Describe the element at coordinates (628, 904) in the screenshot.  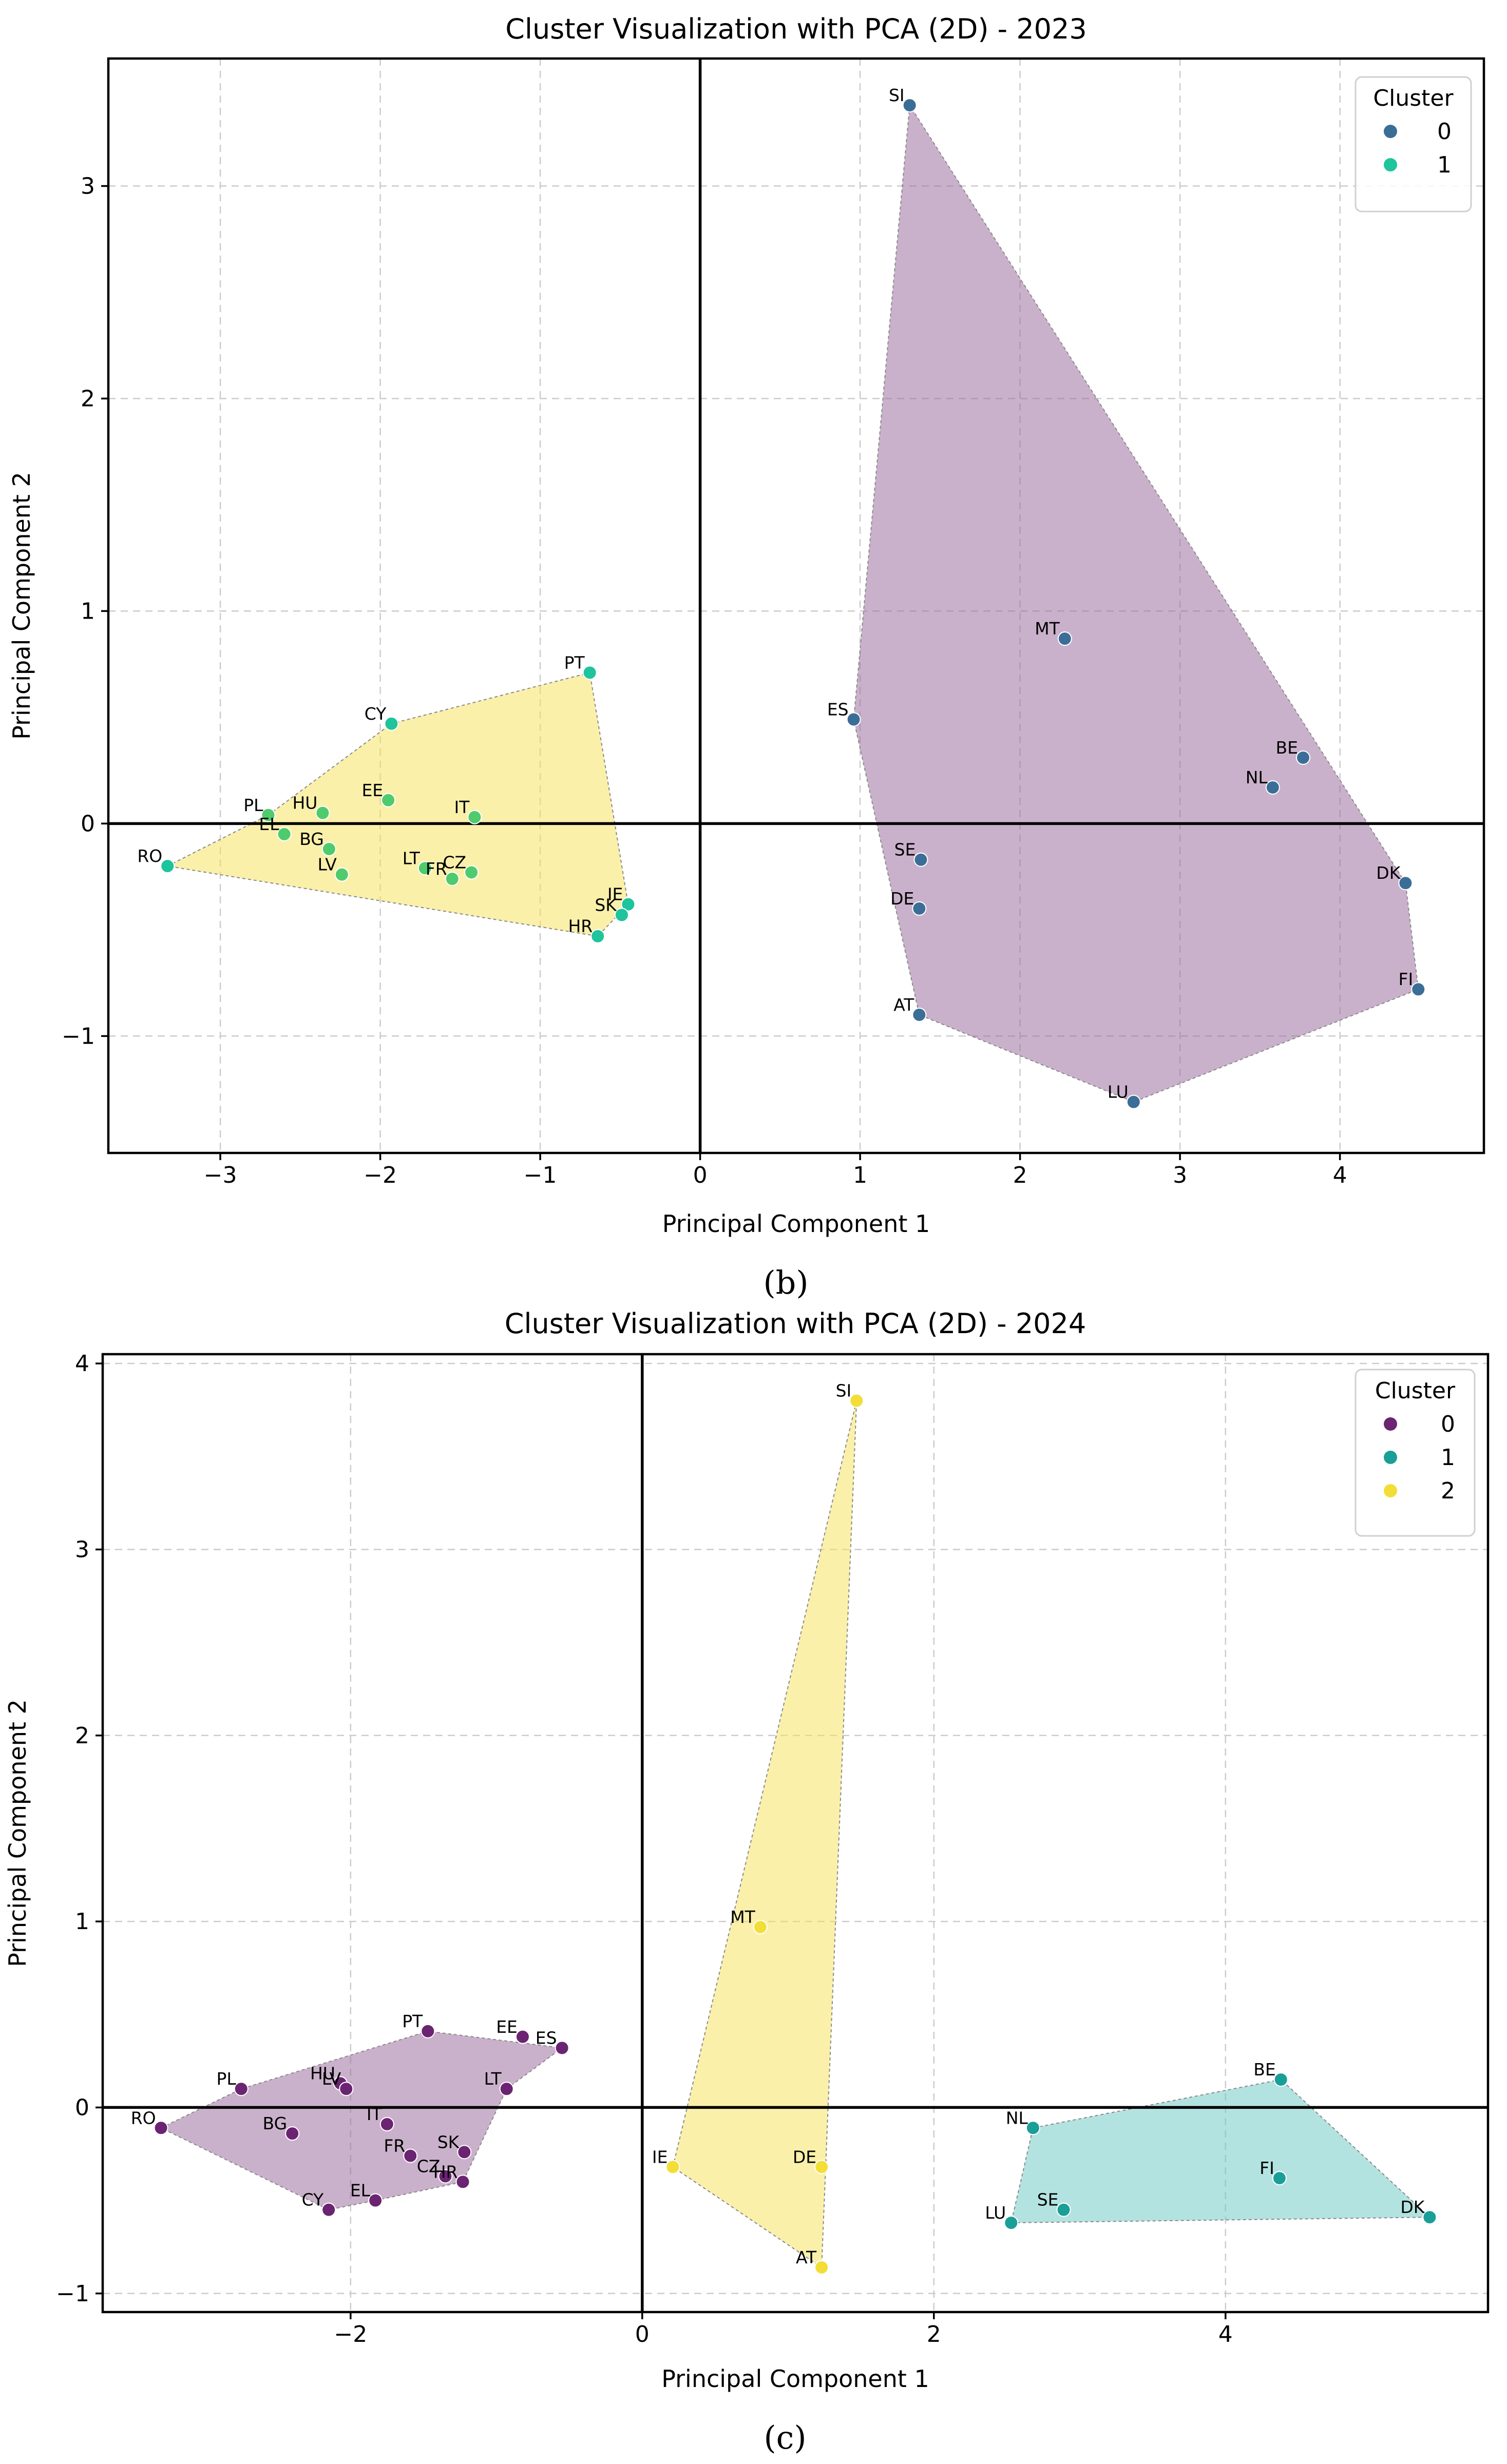
I see `point-IE` at that location.